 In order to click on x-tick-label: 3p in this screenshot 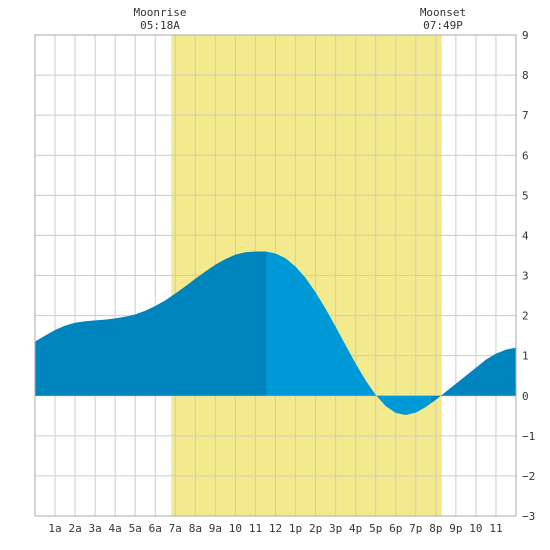, I will do `click(335, 528)`.